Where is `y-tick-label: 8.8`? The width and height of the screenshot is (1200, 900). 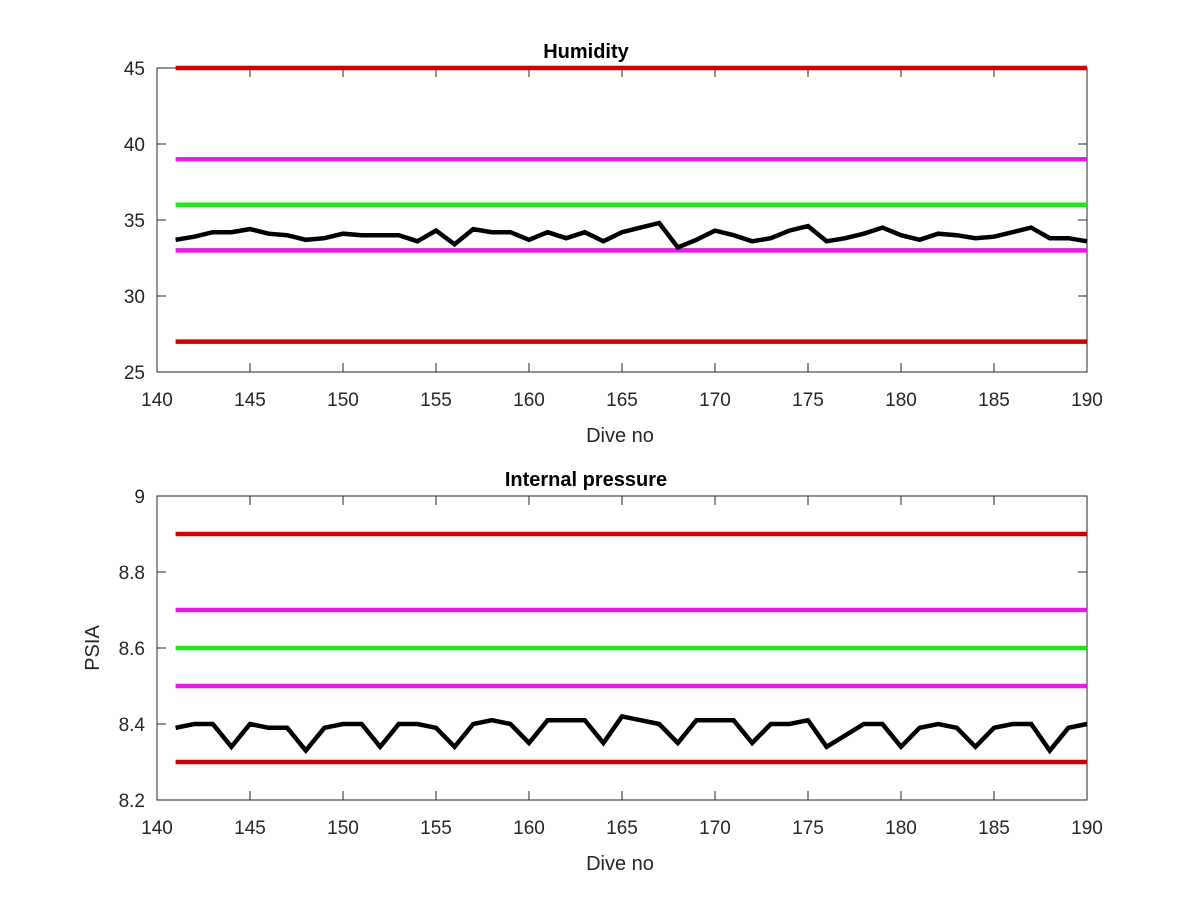 y-tick-label: 8.8 is located at coordinates (132, 573).